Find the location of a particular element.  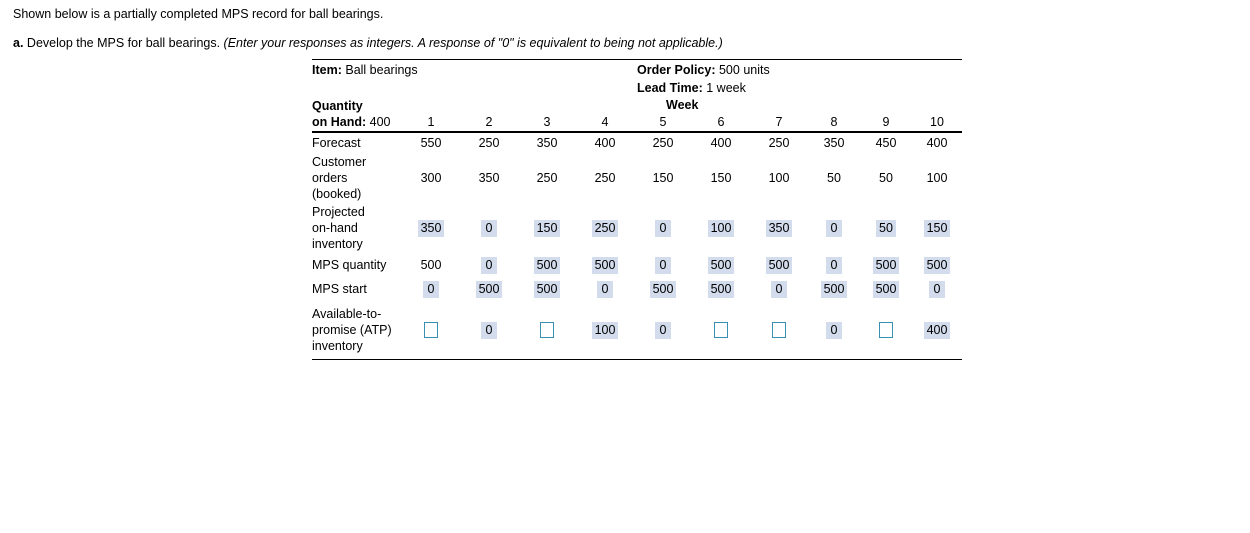

given-value: 100 is located at coordinates (779, 178).